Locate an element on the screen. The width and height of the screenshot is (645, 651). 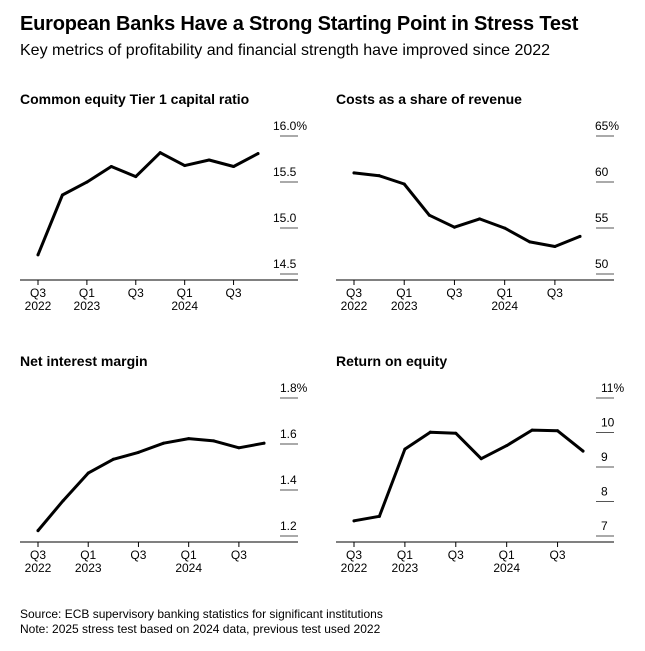
y-tick-label: 16.0% is located at coordinates (290, 126).